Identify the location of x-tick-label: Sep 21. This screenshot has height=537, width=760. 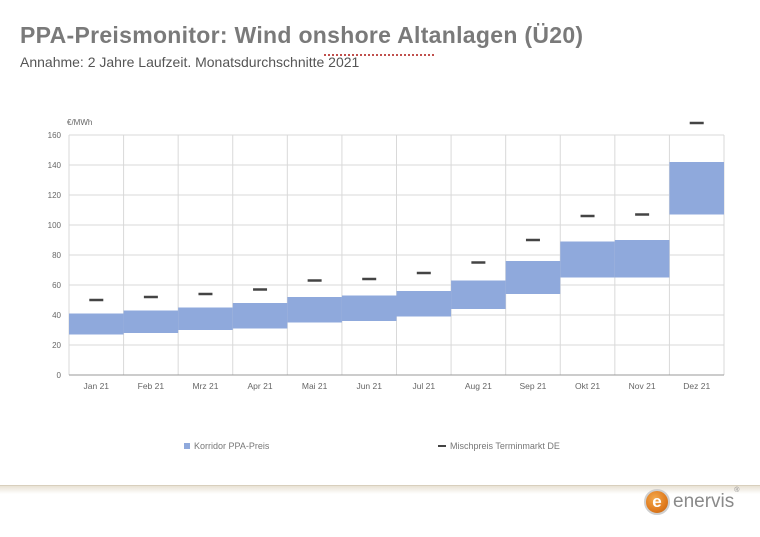
(532, 386).